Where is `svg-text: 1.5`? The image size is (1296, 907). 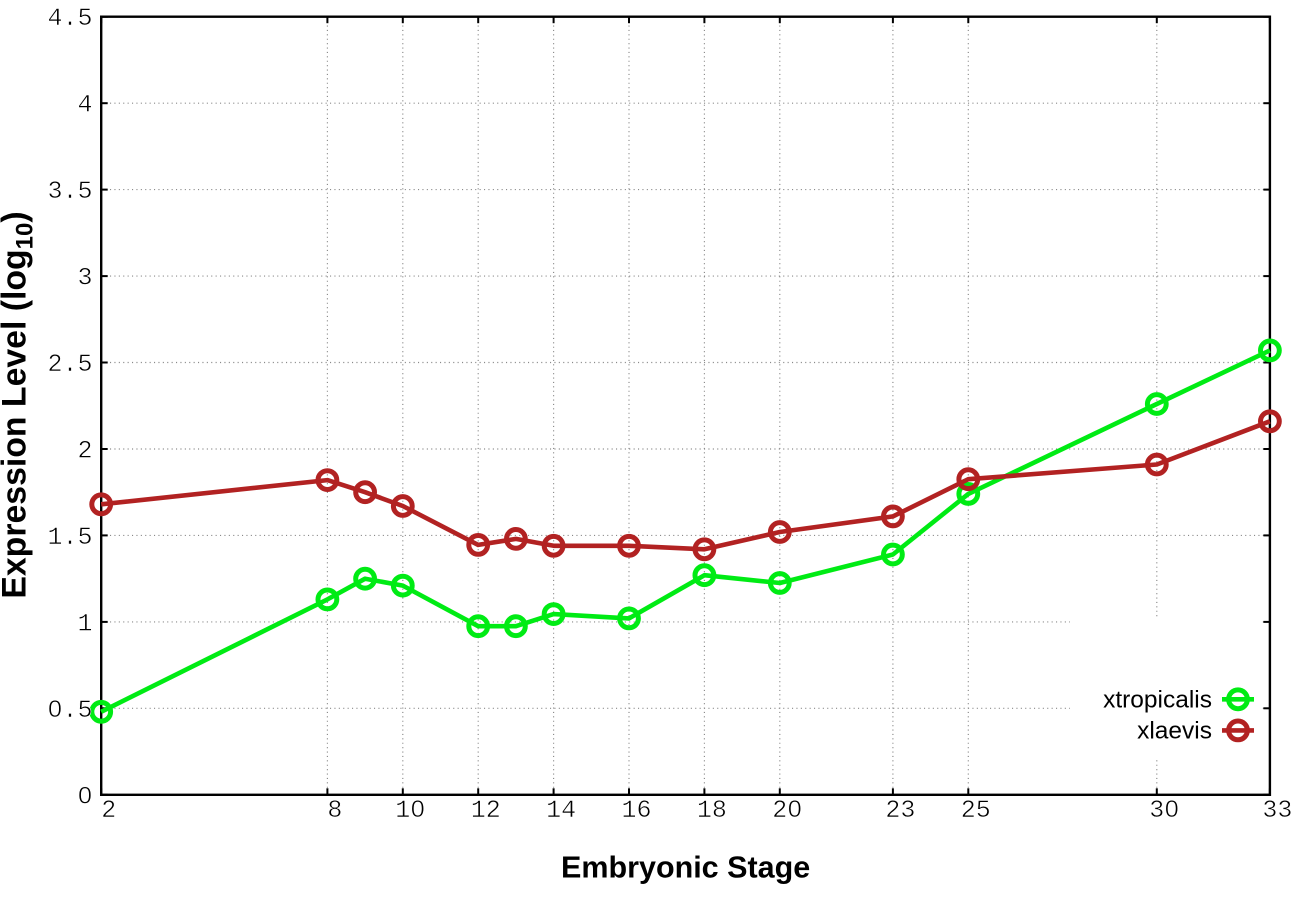
svg-text: 1.5 is located at coordinates (69, 537).